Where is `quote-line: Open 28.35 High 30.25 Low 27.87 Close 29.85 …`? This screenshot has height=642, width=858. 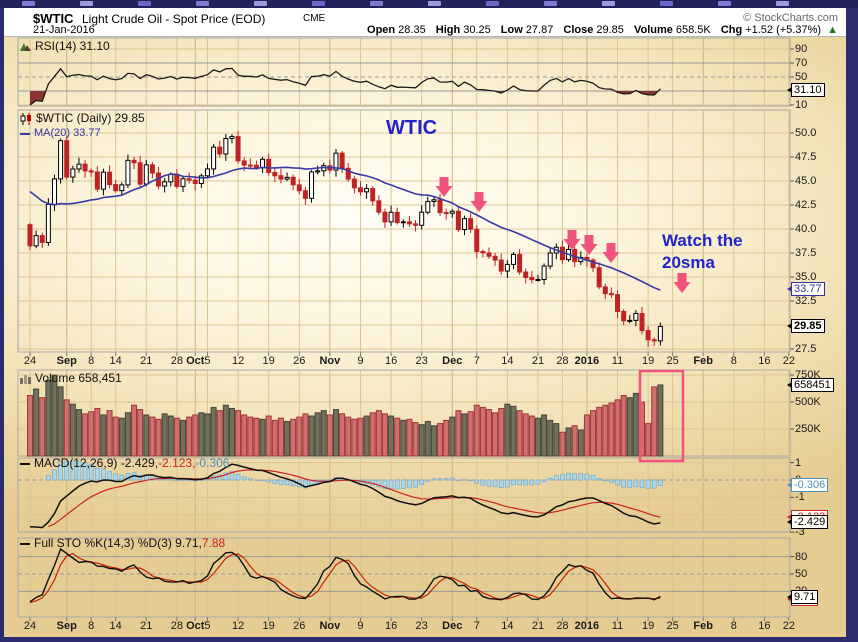
quote-line: Open 28.35 High 30.25 Low 27.87 Close 29.85 … is located at coordinates (599, 30).